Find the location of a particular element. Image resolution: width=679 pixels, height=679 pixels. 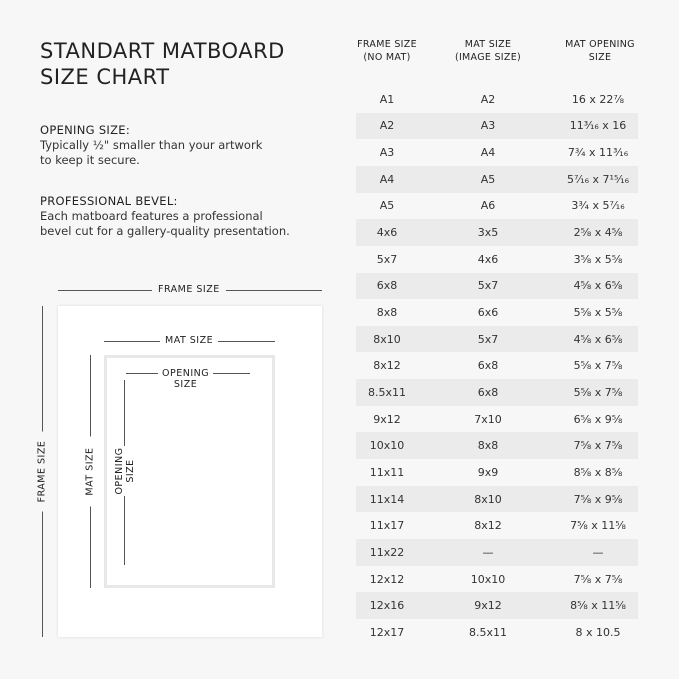

header-mat-size: MAT SIZE (IMAGE SIZE) is located at coordinates (488, 51).